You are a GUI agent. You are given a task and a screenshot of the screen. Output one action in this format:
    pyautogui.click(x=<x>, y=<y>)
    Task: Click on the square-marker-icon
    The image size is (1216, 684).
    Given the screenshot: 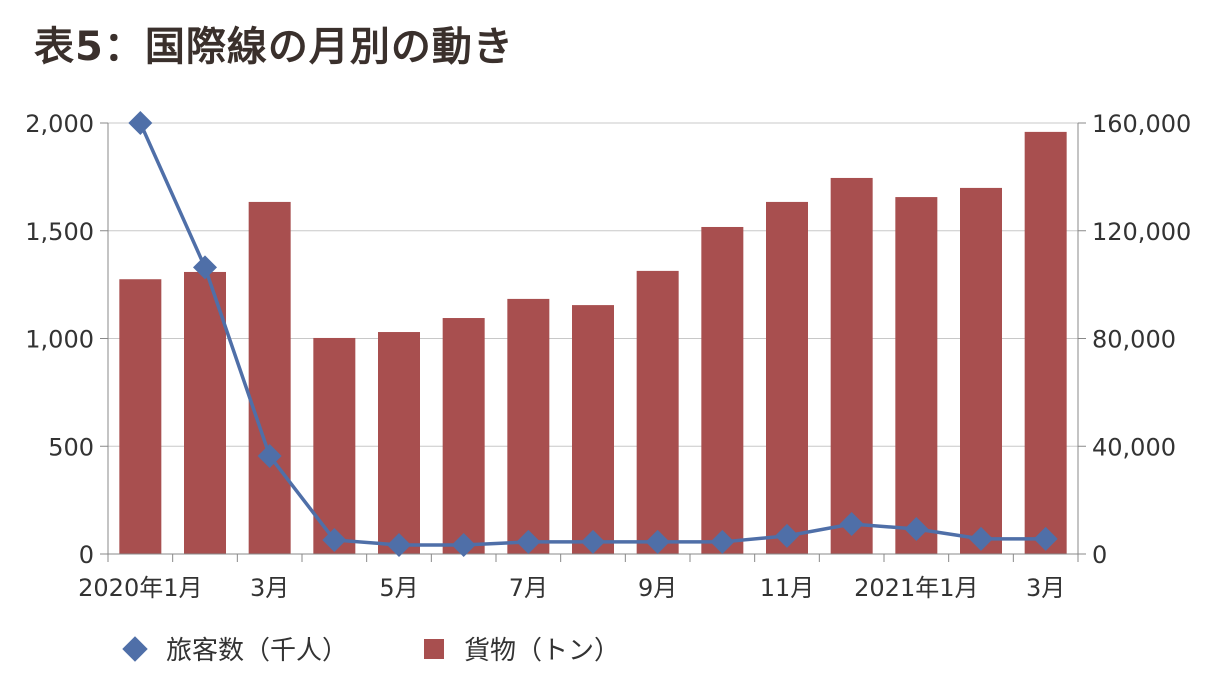 What is the action you would take?
    pyautogui.click(x=434, y=648)
    